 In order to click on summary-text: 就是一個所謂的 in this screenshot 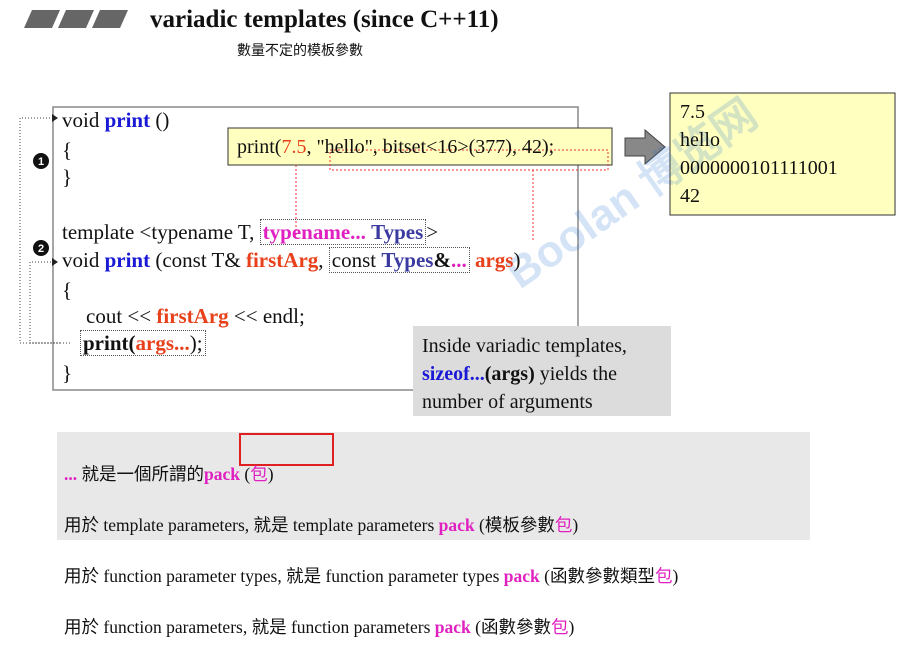, I will do `click(141, 473)`.